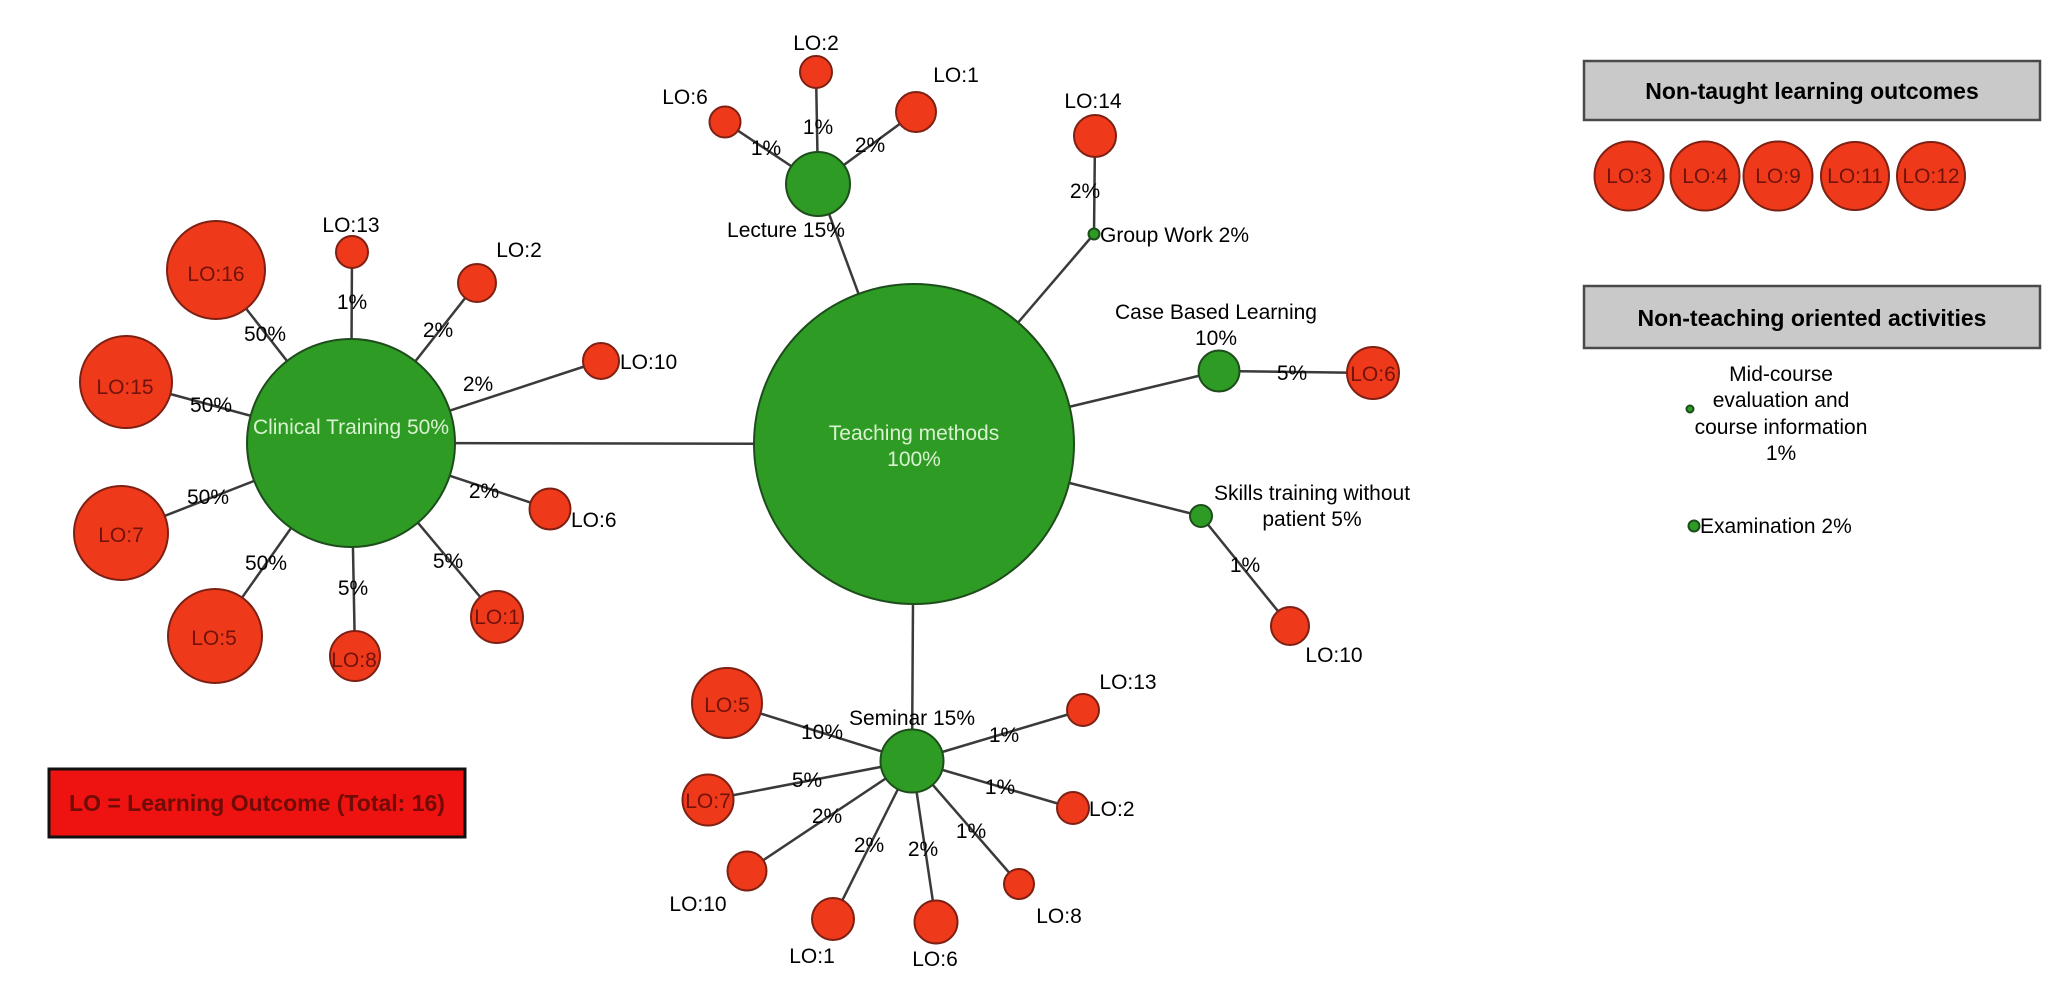 This screenshot has height=1006, width=2059. Describe the element at coordinates (1093, 101) in the screenshot. I see `svg-text: LO:14` at that location.